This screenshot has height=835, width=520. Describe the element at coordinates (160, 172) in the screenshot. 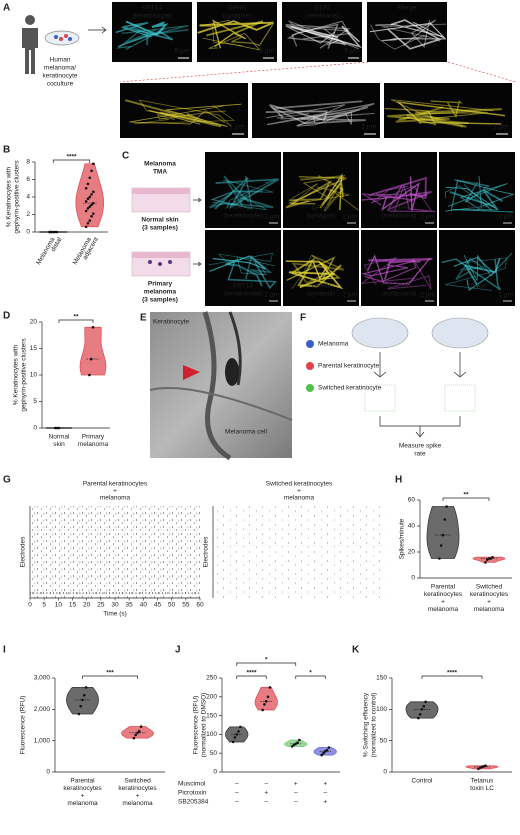

I see `tma-label: TMA` at that location.